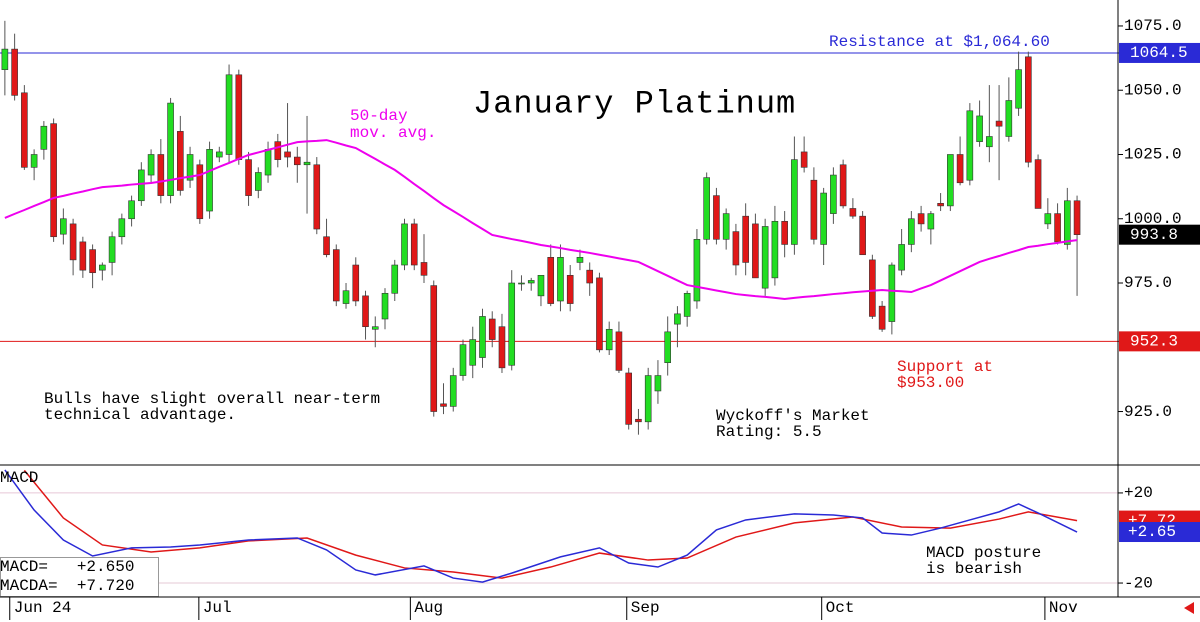 This screenshot has width=1200, height=622. I want to click on ma-label: mov. avg., so click(393, 133).